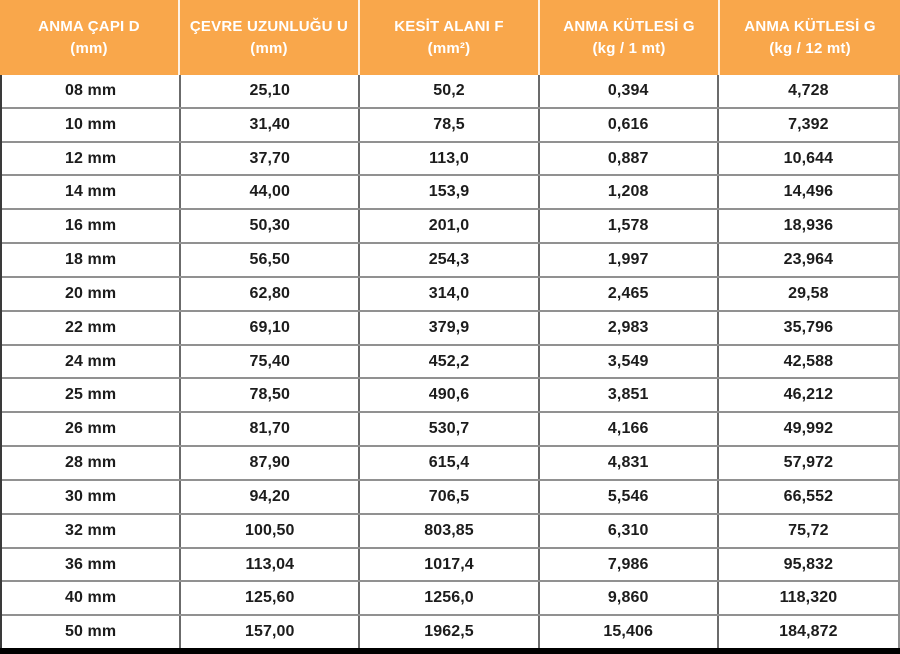 This screenshot has height=654, width=900. I want to click on table-cell: 14 mm, so click(92, 192).